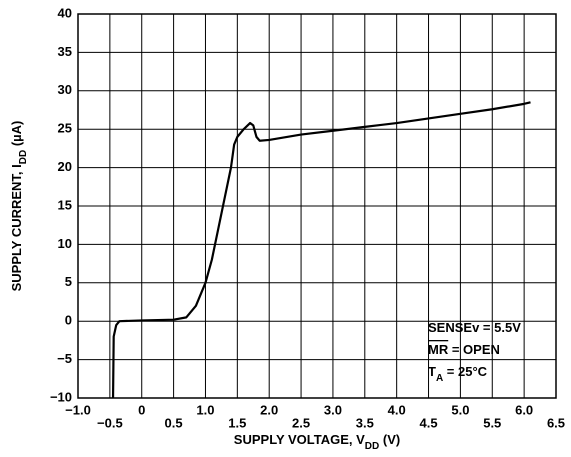  Describe the element at coordinates (397, 409) in the screenshot. I see `x-tick-label: 4.0` at that location.